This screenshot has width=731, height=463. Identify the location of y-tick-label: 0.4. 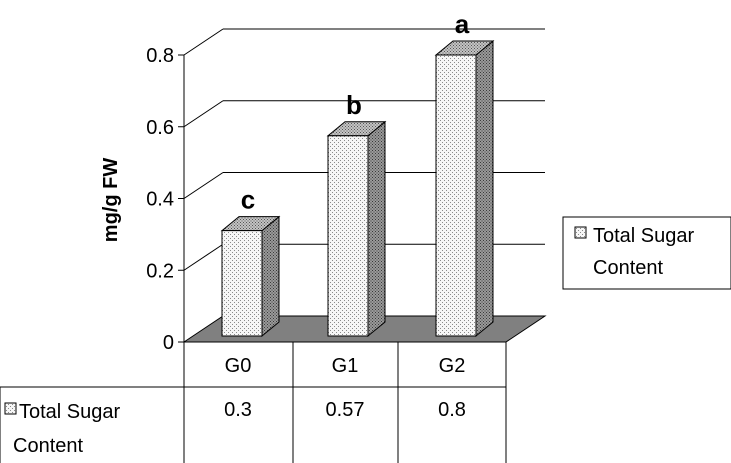
(160, 200).